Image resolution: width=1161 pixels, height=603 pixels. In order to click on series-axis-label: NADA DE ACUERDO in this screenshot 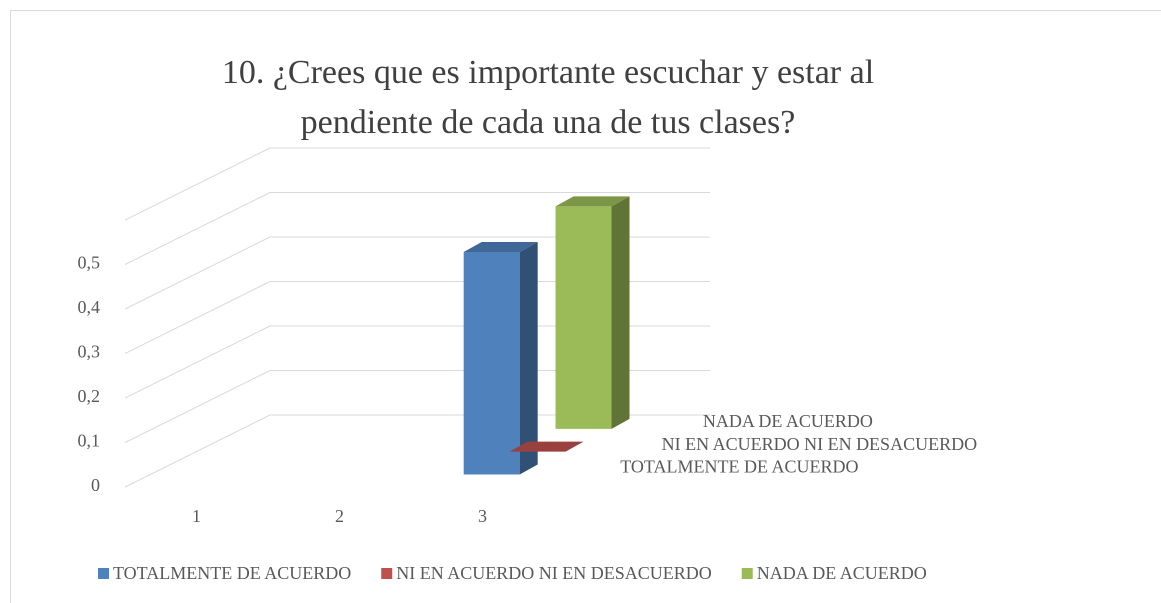, I will do `click(788, 421)`.